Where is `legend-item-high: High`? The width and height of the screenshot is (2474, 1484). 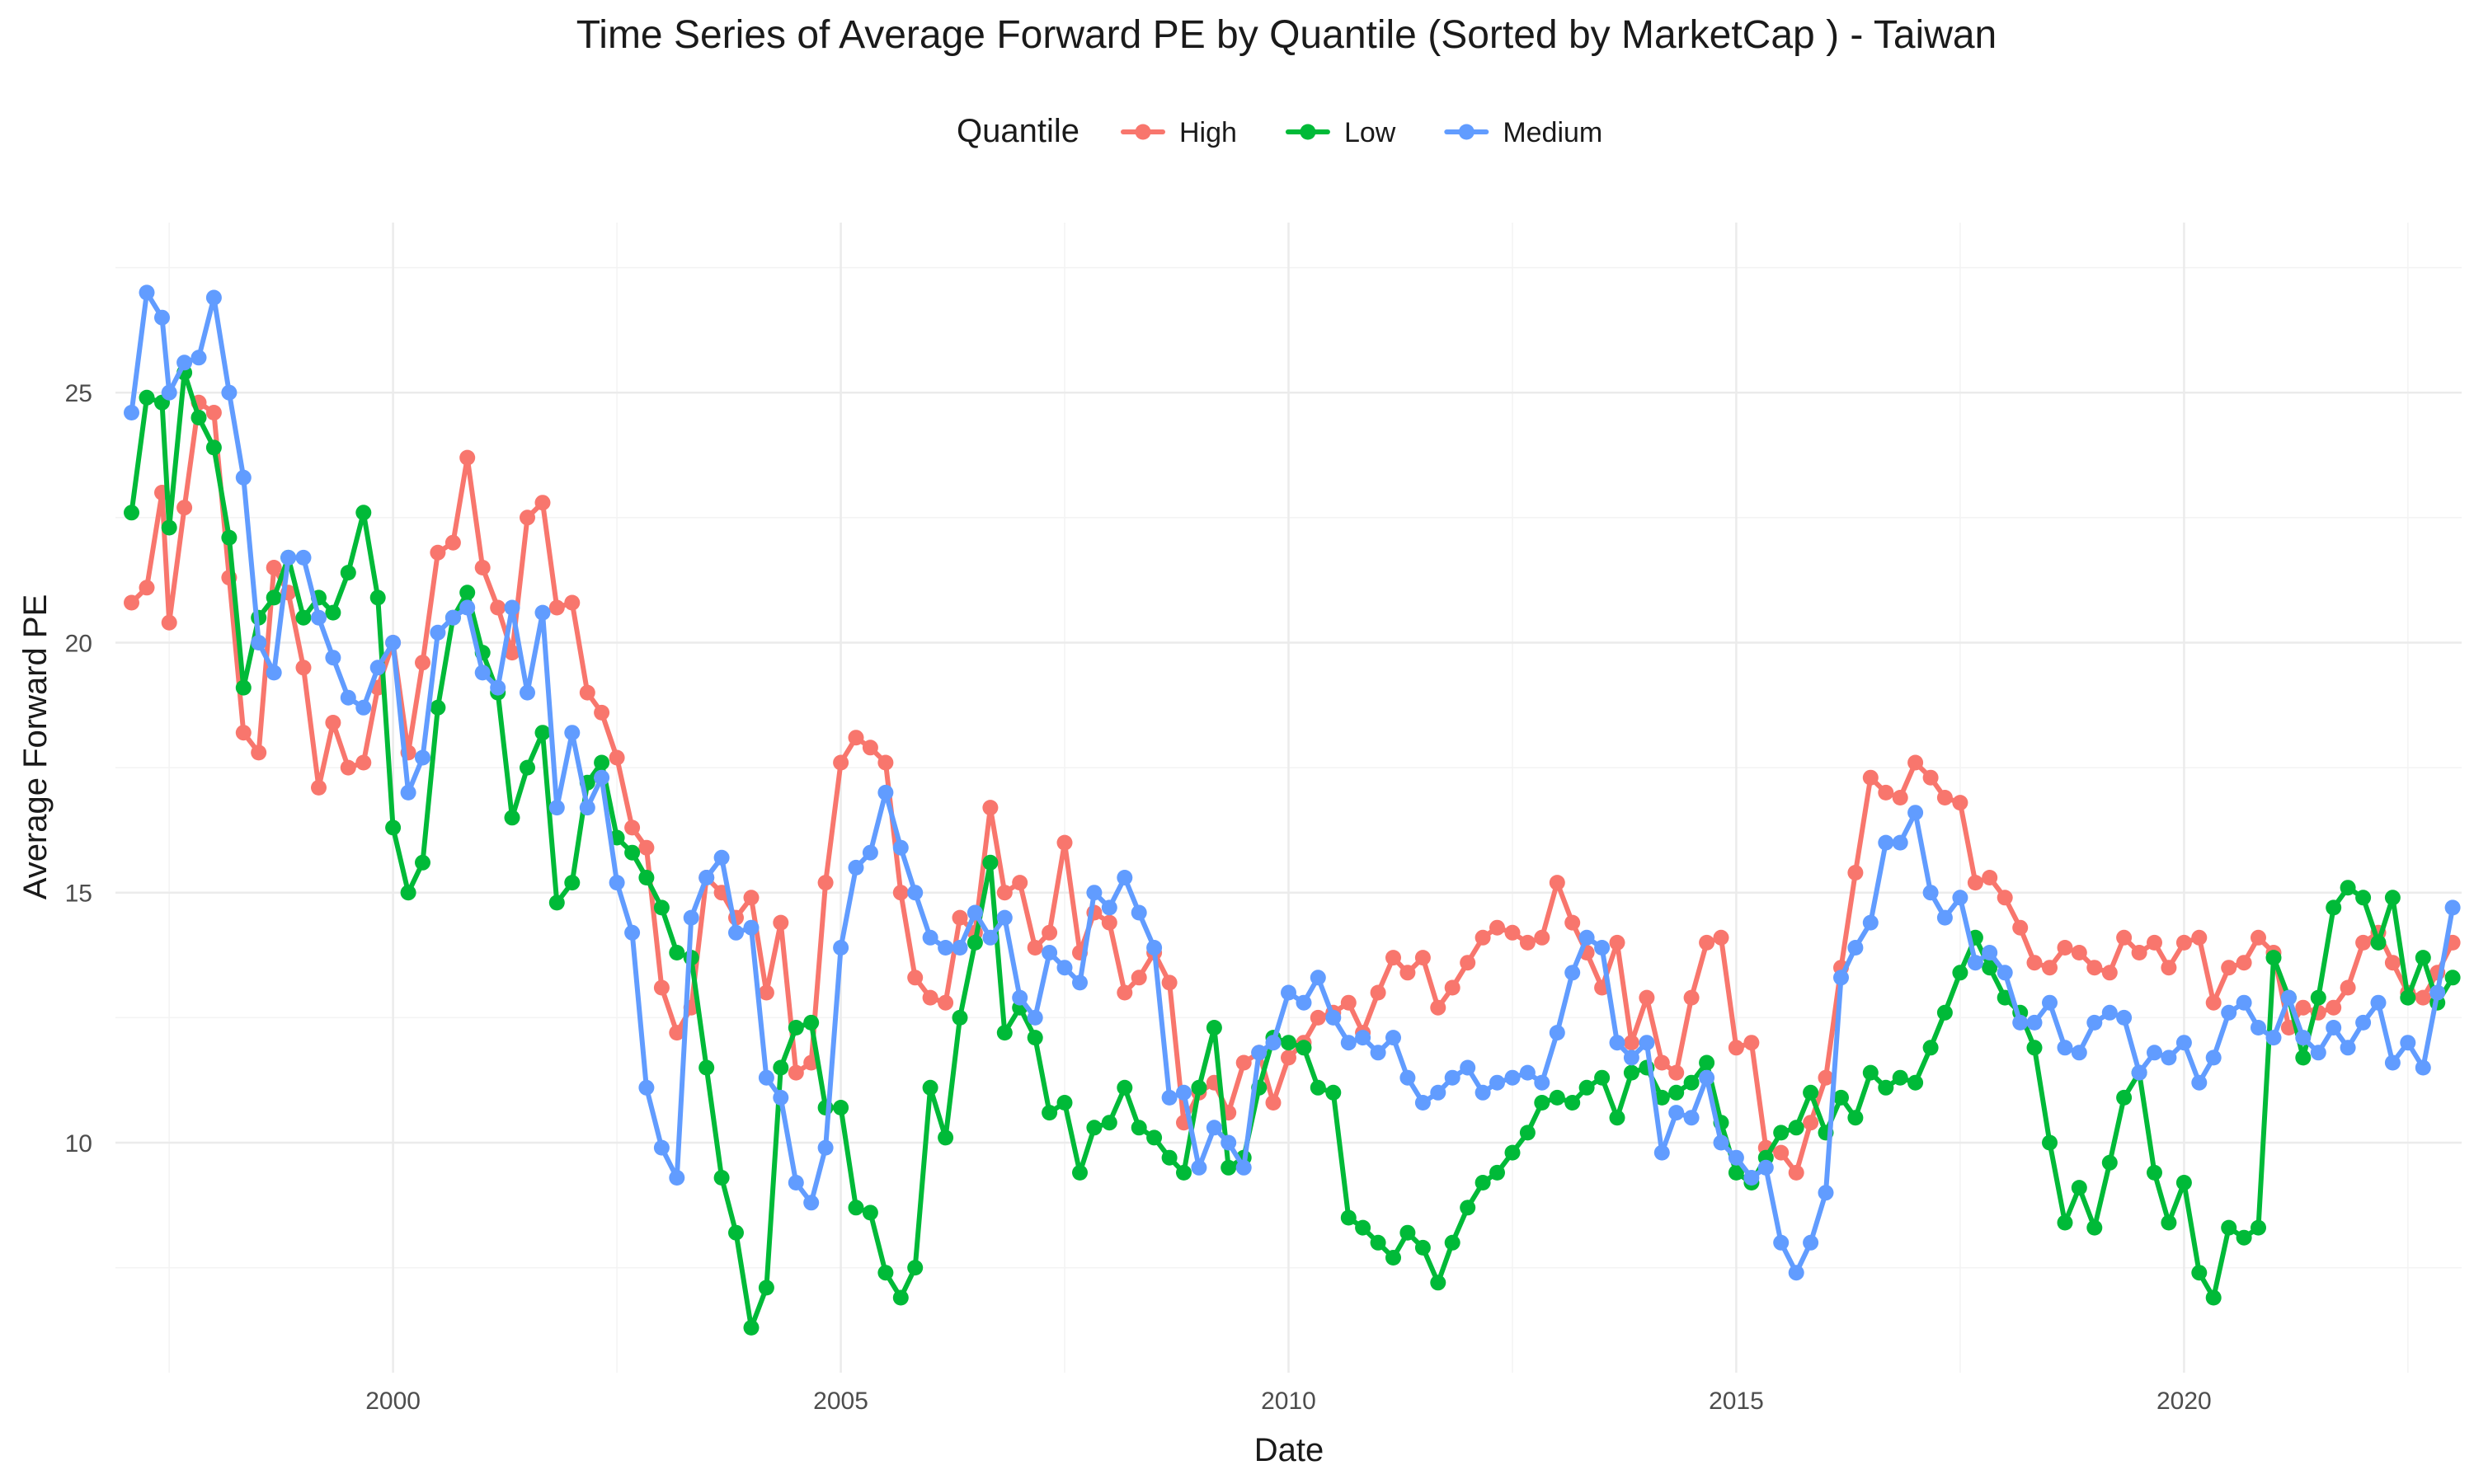 legend-item-high: High is located at coordinates (1179, 132).